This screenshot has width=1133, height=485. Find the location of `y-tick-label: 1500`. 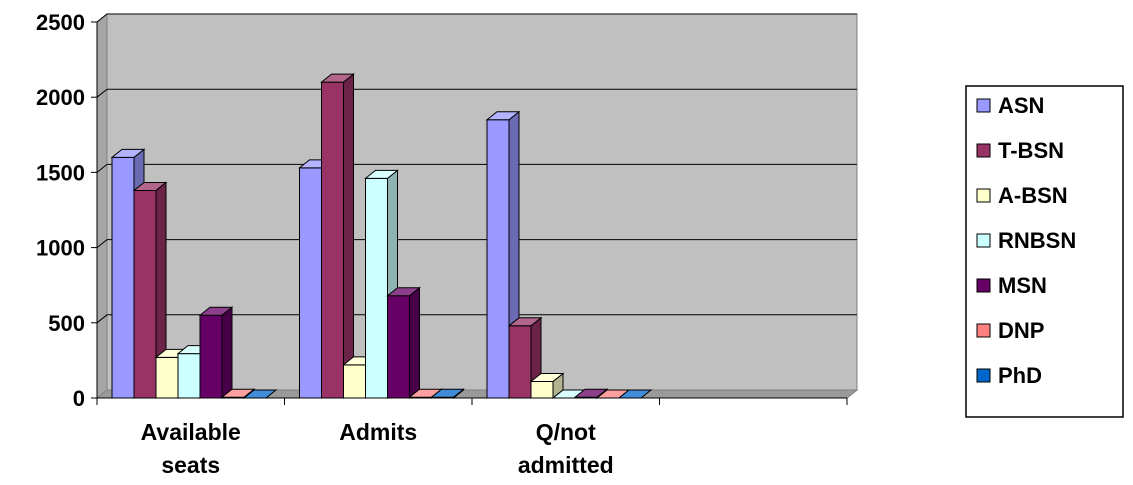

y-tick-label: 1500 is located at coordinates (60, 172).